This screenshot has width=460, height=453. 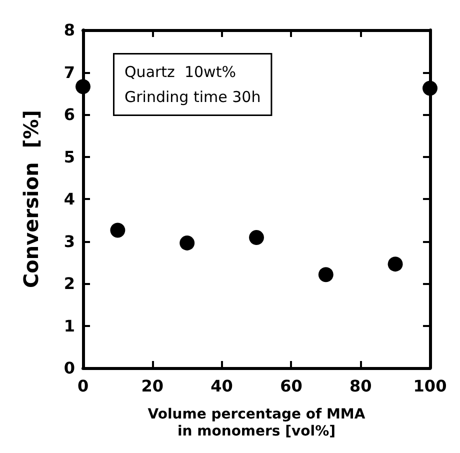 What do you see at coordinates (192, 84) in the screenshot?
I see `annotation: Quartz 10wt% Grinding time 30h` at bounding box center [192, 84].